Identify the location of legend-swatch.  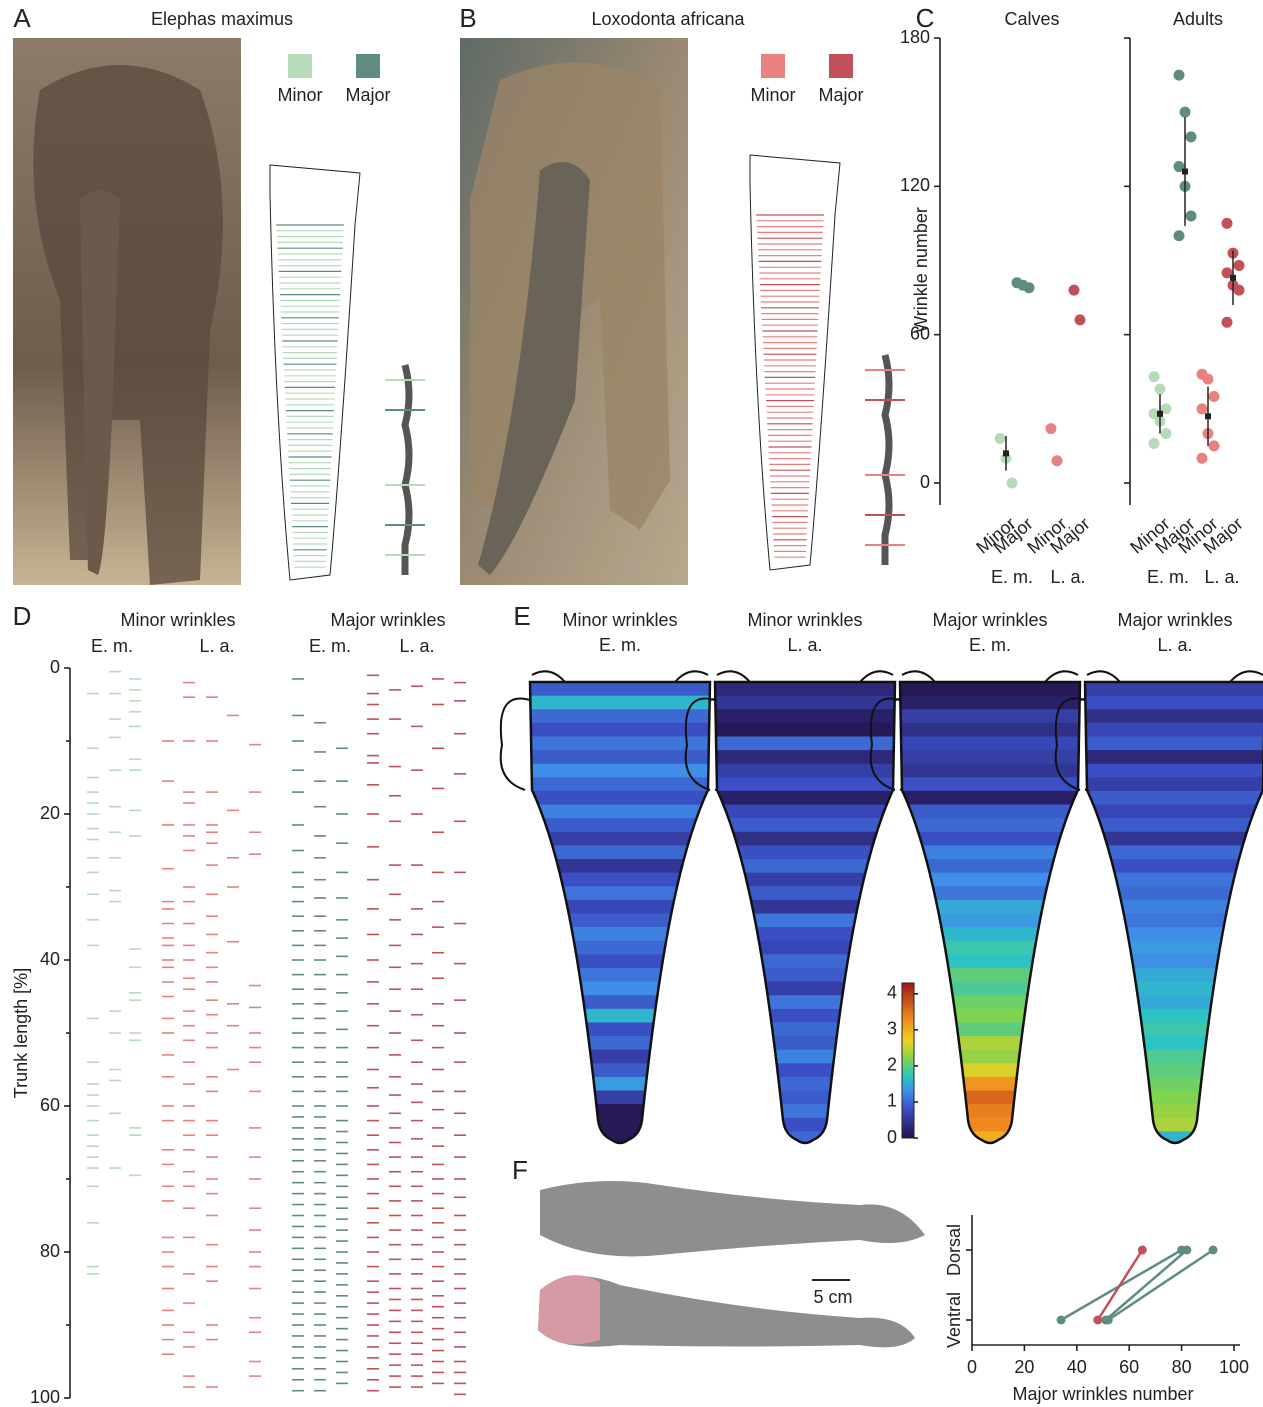
(368, 66).